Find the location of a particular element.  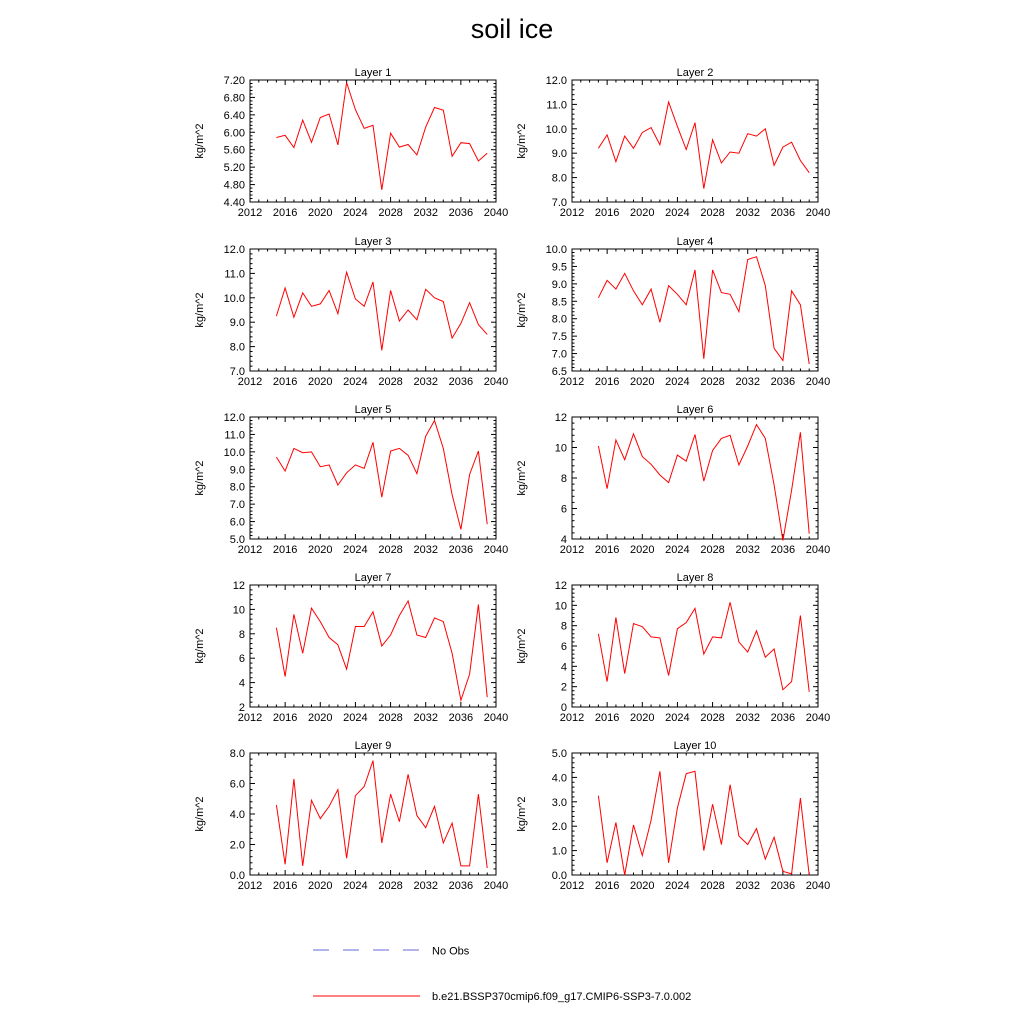

y-tick-label: 6.5 is located at coordinates (559, 372).